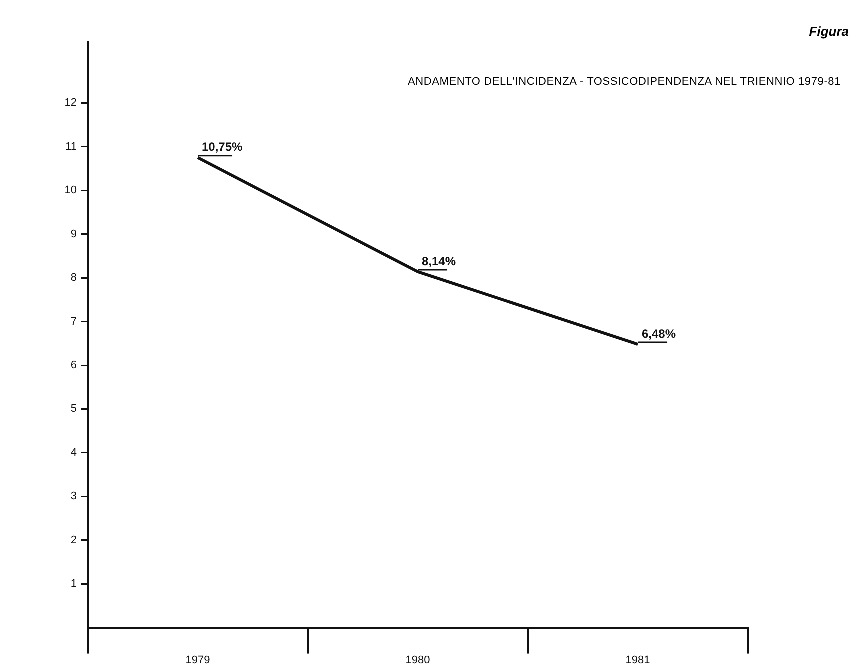 The image size is (857, 667). Describe the element at coordinates (223, 147) in the screenshot. I see `data-label: 10,75%` at that location.